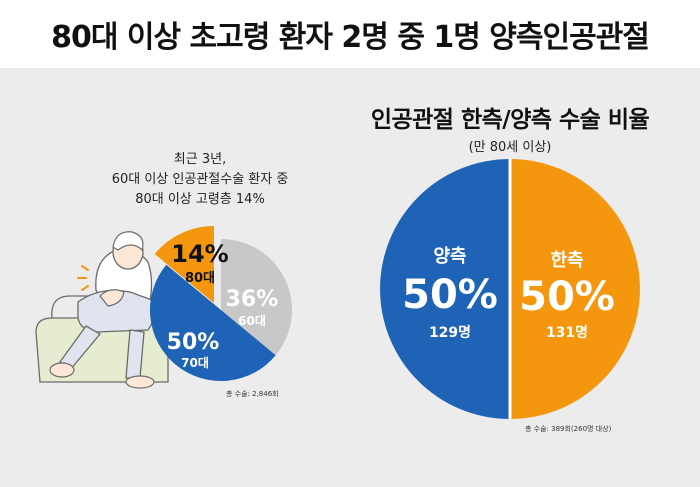 The height and width of the screenshot is (487, 700). Describe the element at coordinates (200, 199) in the screenshot. I see `caption-line-3: 80대 이상 고령층 14%` at that location.